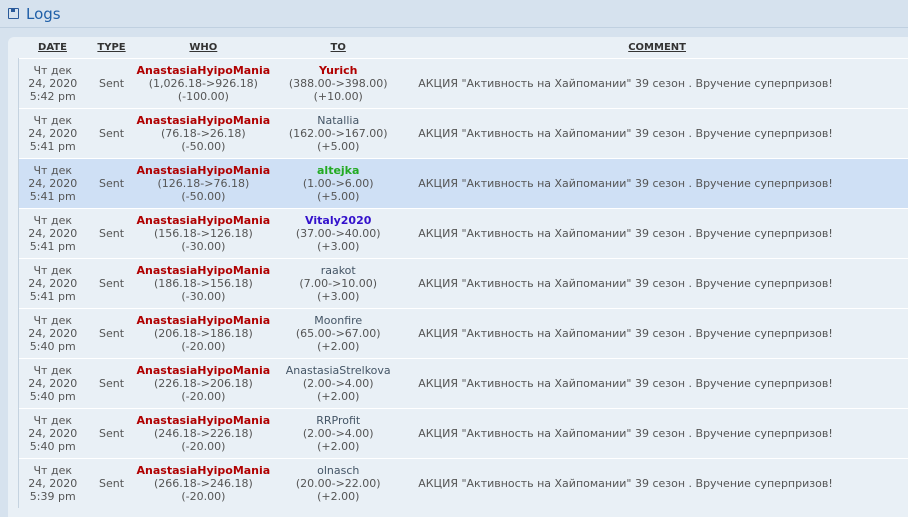  Describe the element at coordinates (657, 48) in the screenshot. I see `column-comment: COMMENT` at that location.